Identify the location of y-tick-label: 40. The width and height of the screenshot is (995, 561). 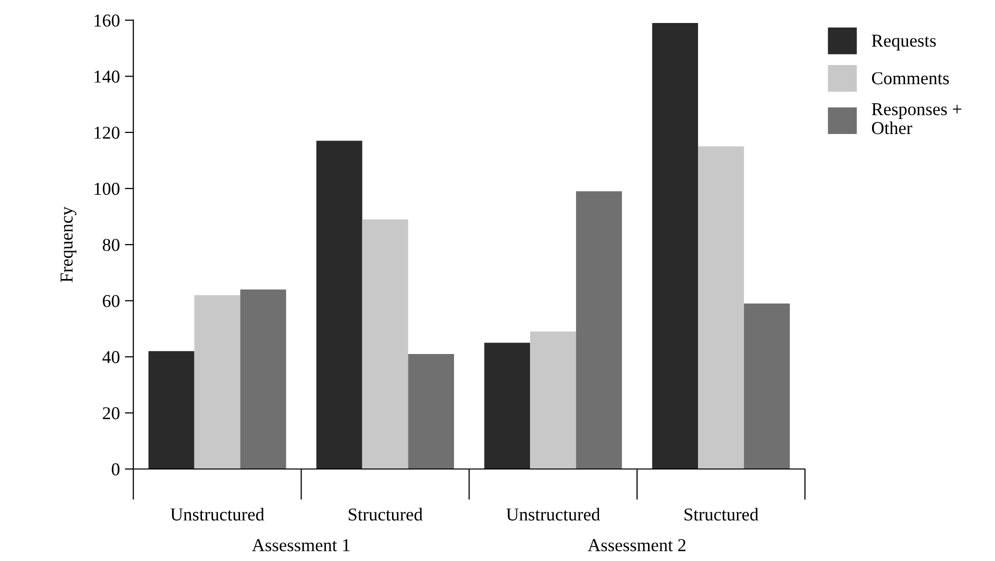
(111, 357).